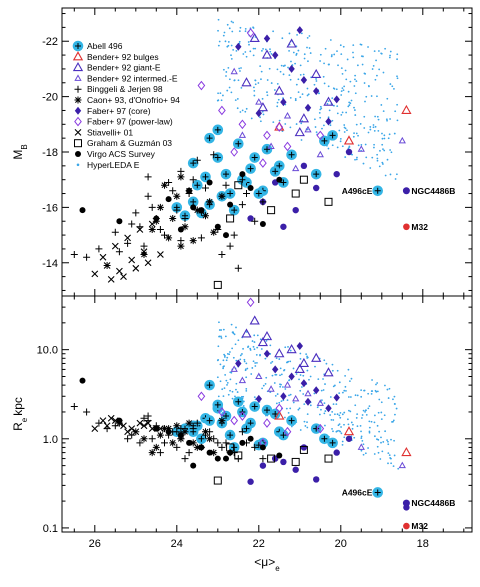 This screenshot has width=480, height=587. I want to click on a496ce-point-cross, so click(377, 190).